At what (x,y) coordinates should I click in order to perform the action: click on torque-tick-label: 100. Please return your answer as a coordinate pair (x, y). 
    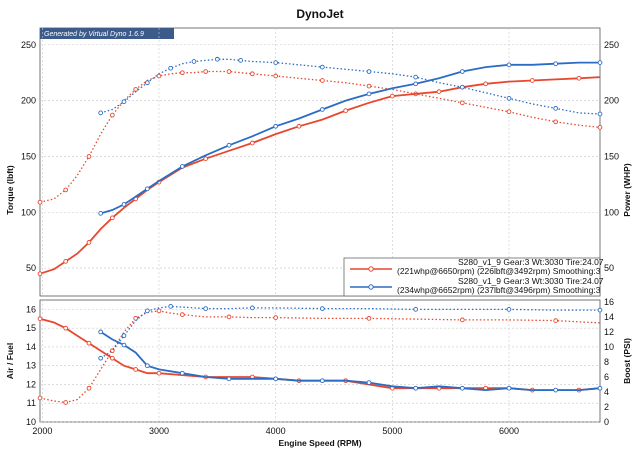
    Looking at the image, I should click on (28, 212).